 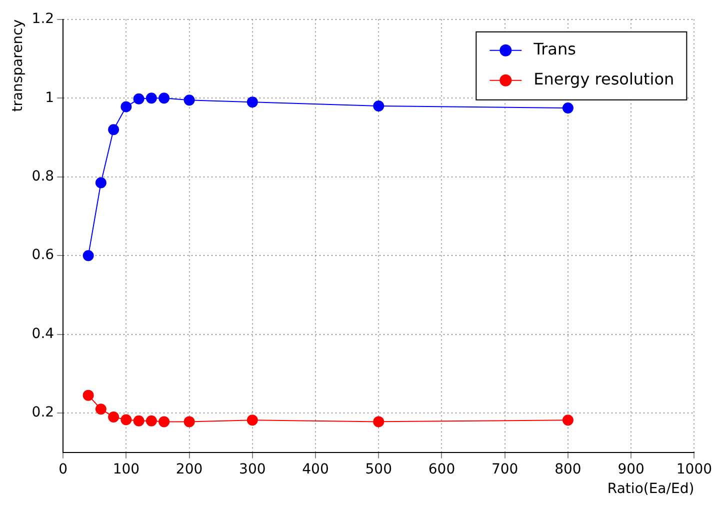 I want to click on legend-label: Trans, so click(x=554, y=49).